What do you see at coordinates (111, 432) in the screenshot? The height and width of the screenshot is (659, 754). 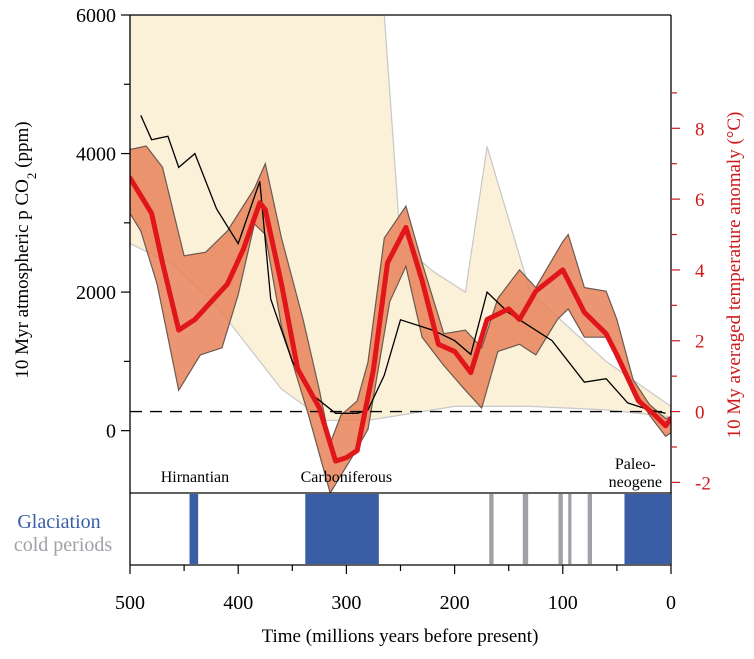 I see `left-tick-label: 0` at bounding box center [111, 432].